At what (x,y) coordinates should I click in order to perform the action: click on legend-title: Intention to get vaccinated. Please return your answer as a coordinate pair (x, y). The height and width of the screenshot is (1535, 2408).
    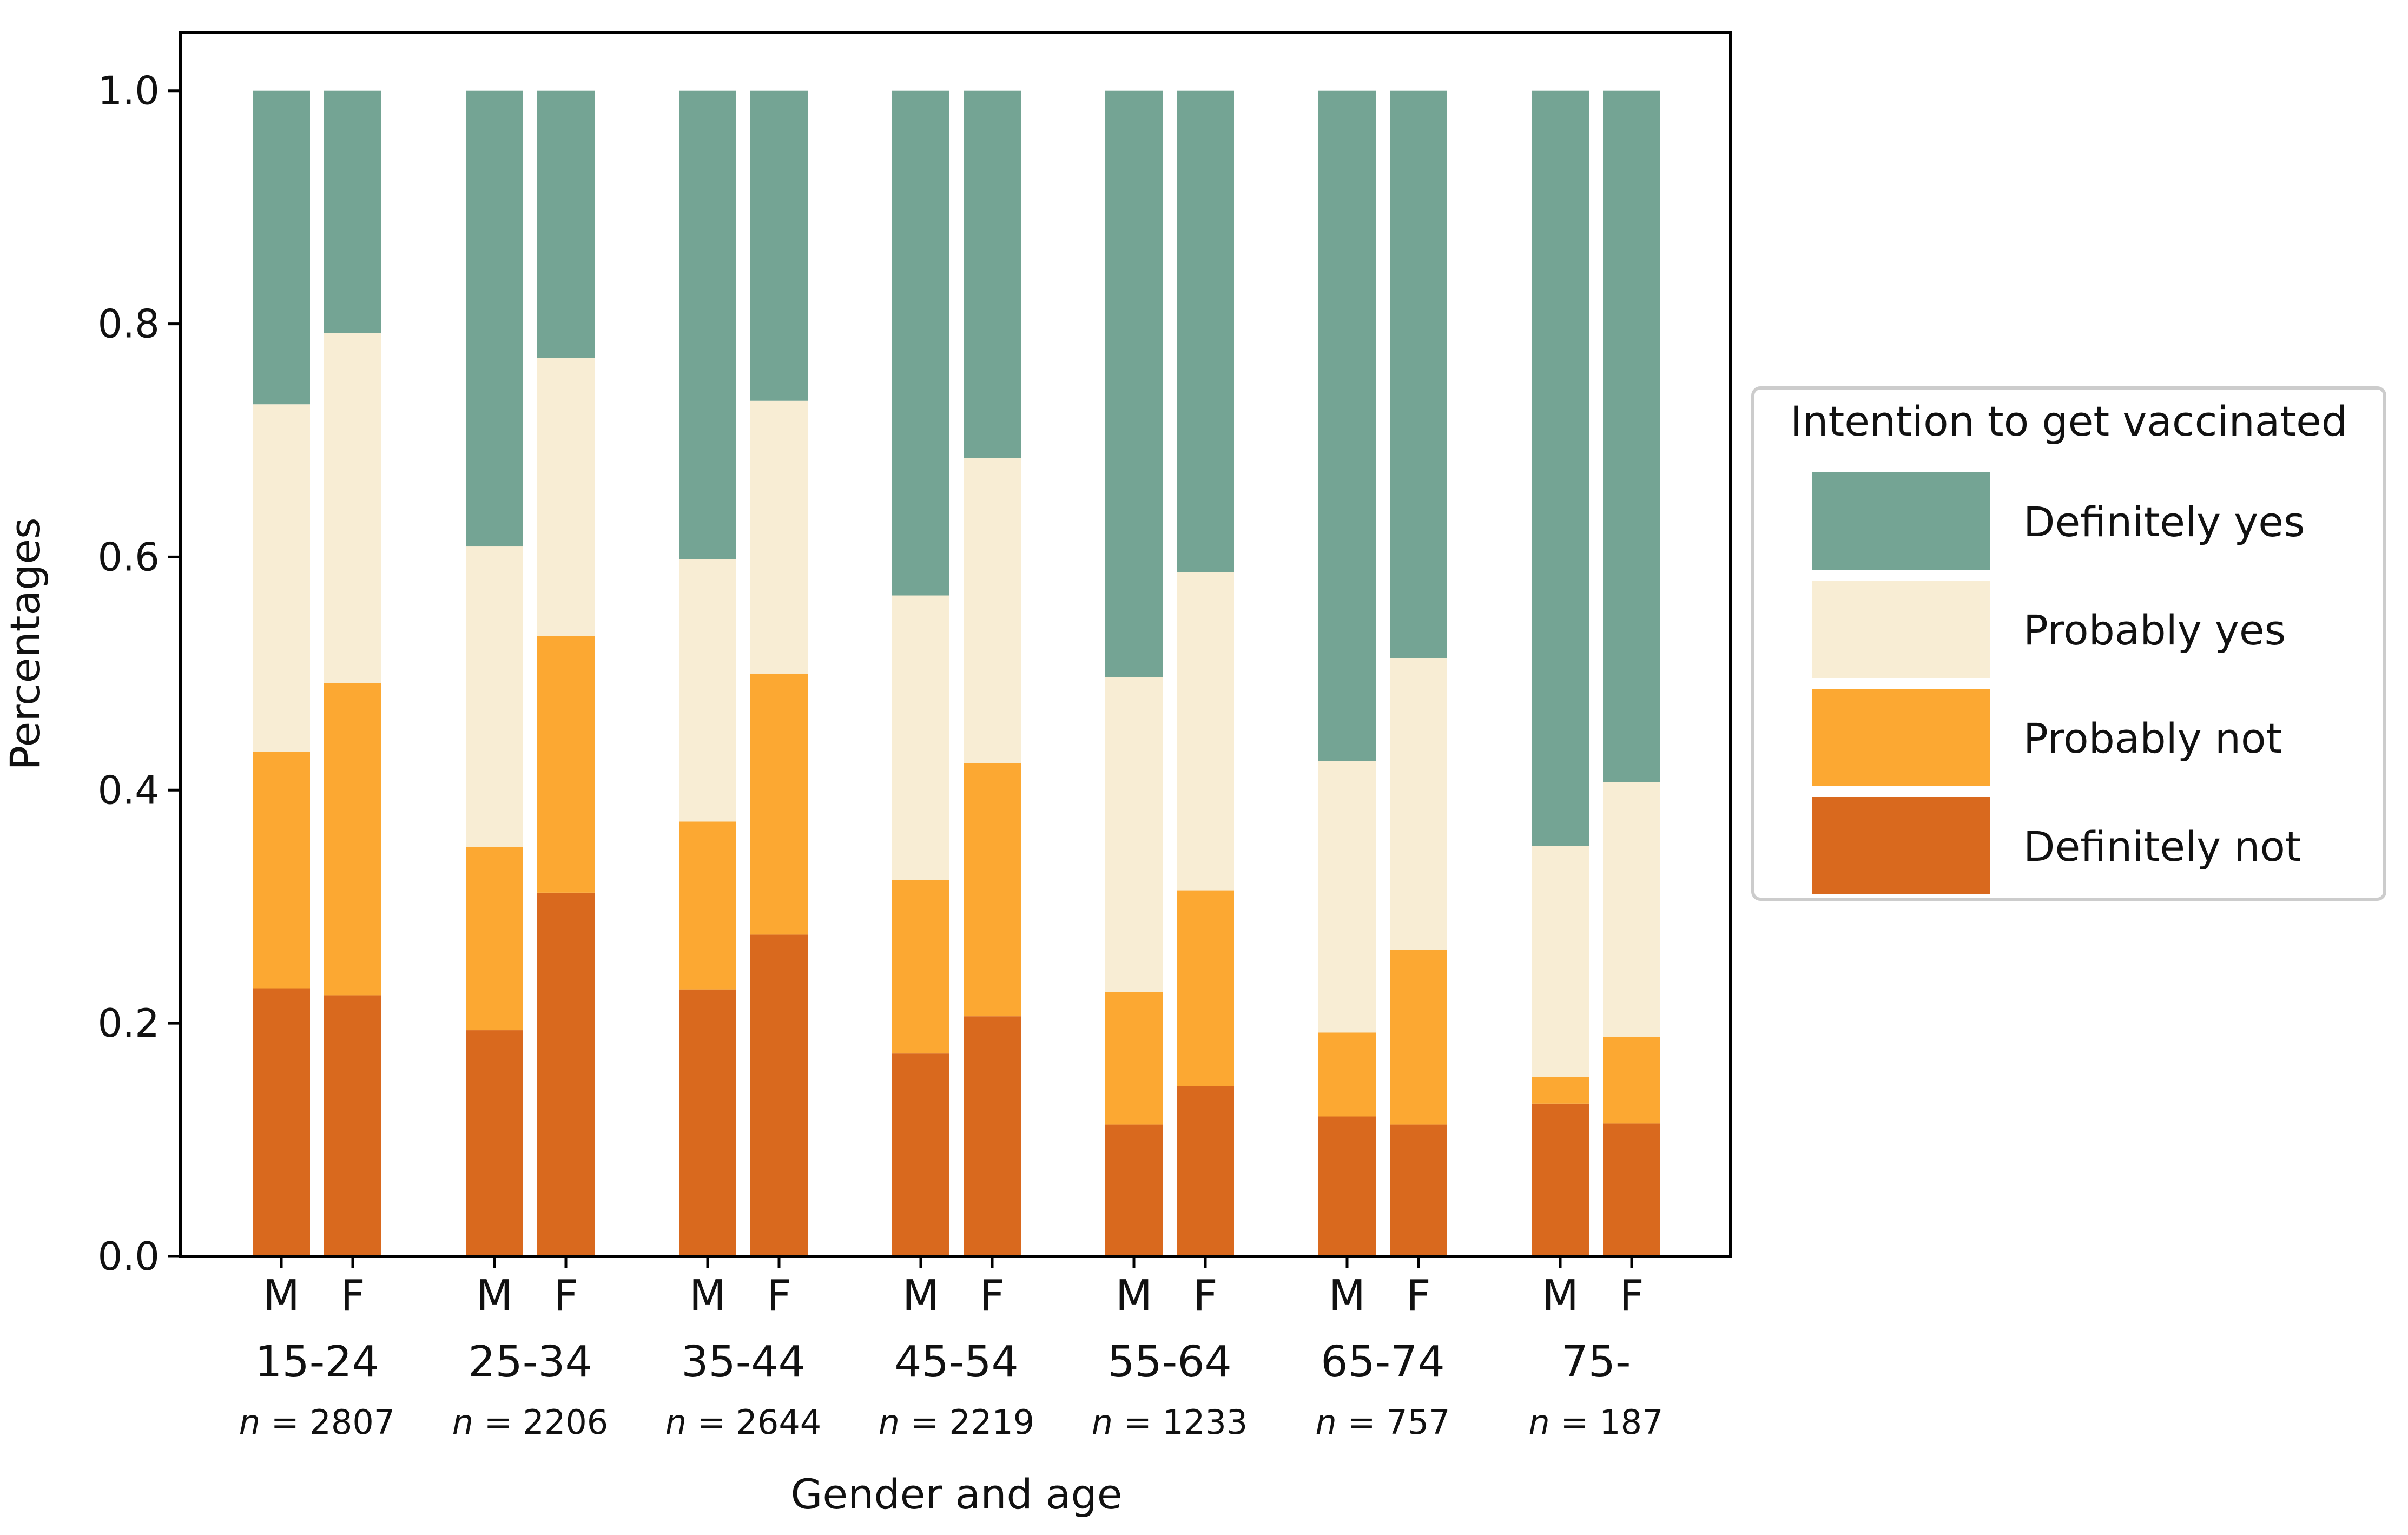
    Looking at the image, I should click on (2068, 421).